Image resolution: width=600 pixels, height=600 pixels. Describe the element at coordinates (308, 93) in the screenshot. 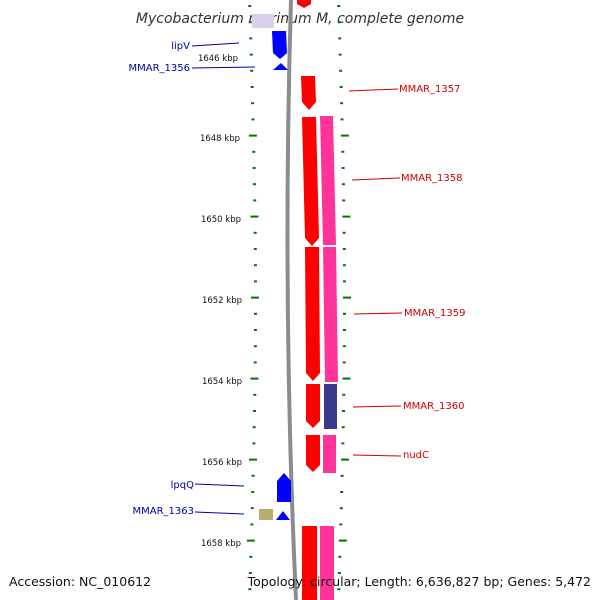

I see `gene-MMAR-1357-cds` at that location.